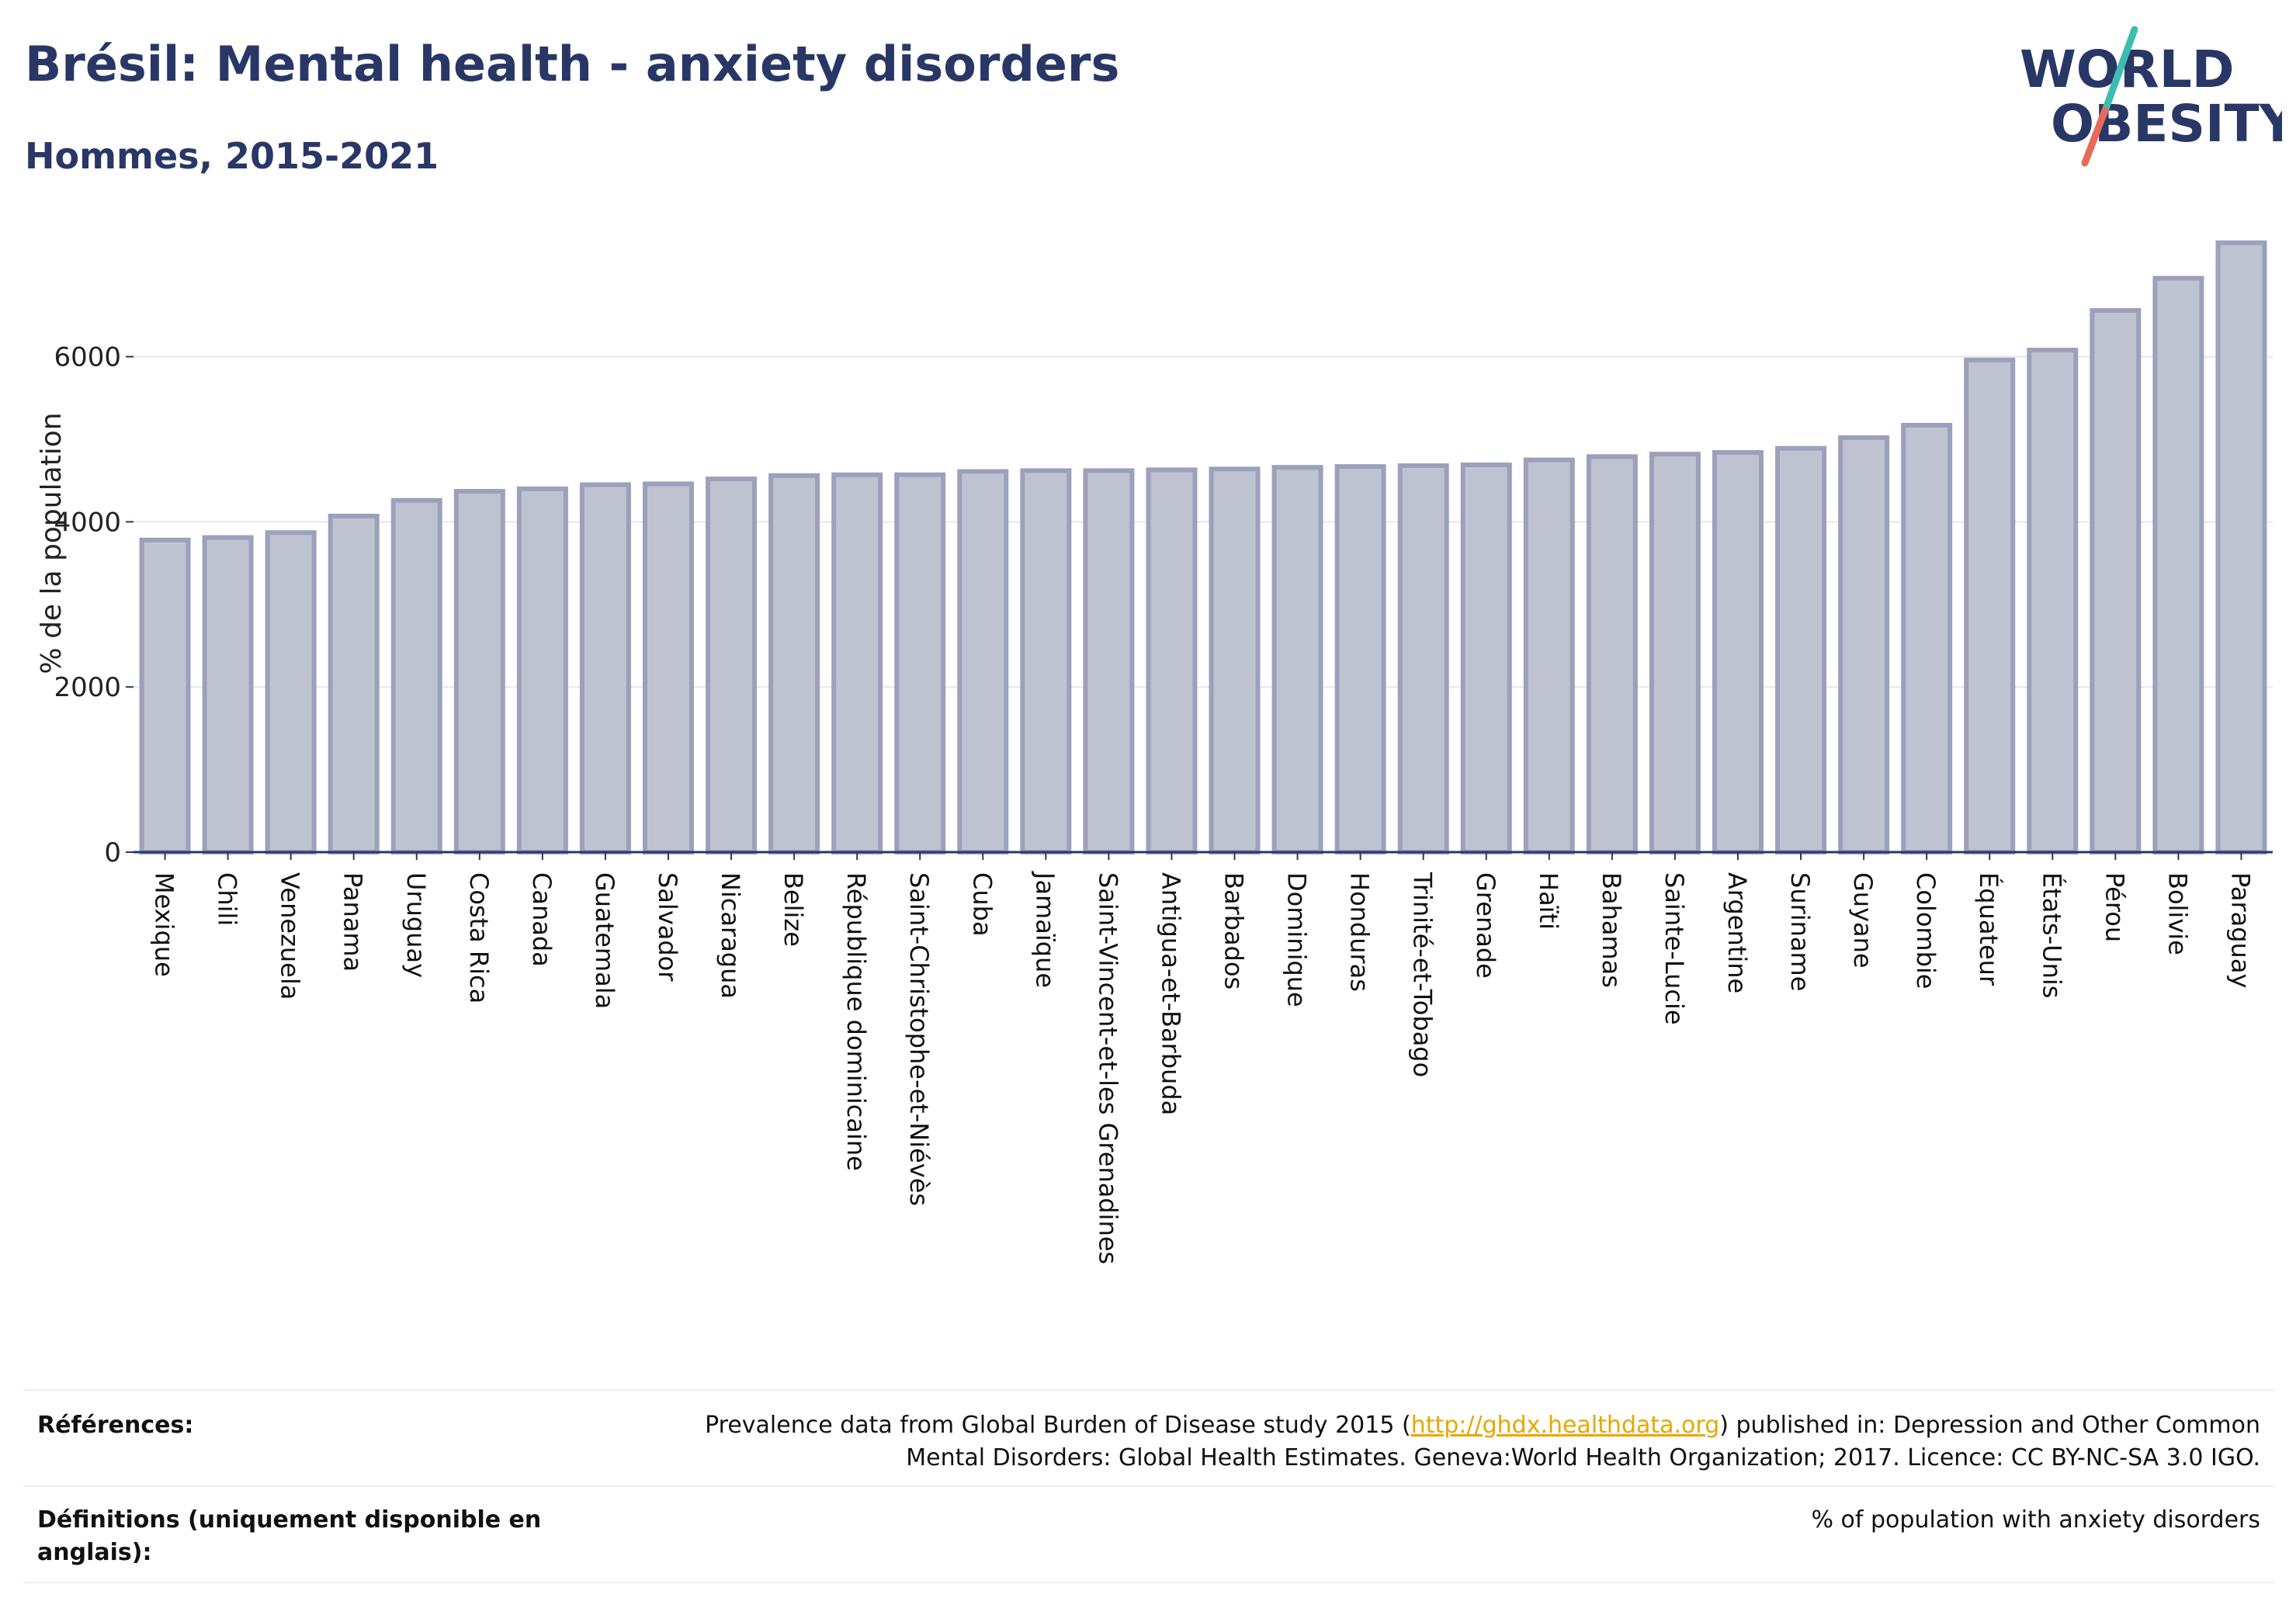 Image resolution: width=2296 pixels, height=1622 pixels. Describe the element at coordinates (2177, 913) in the screenshot. I see `x-tick-label: Bolivie` at that location.